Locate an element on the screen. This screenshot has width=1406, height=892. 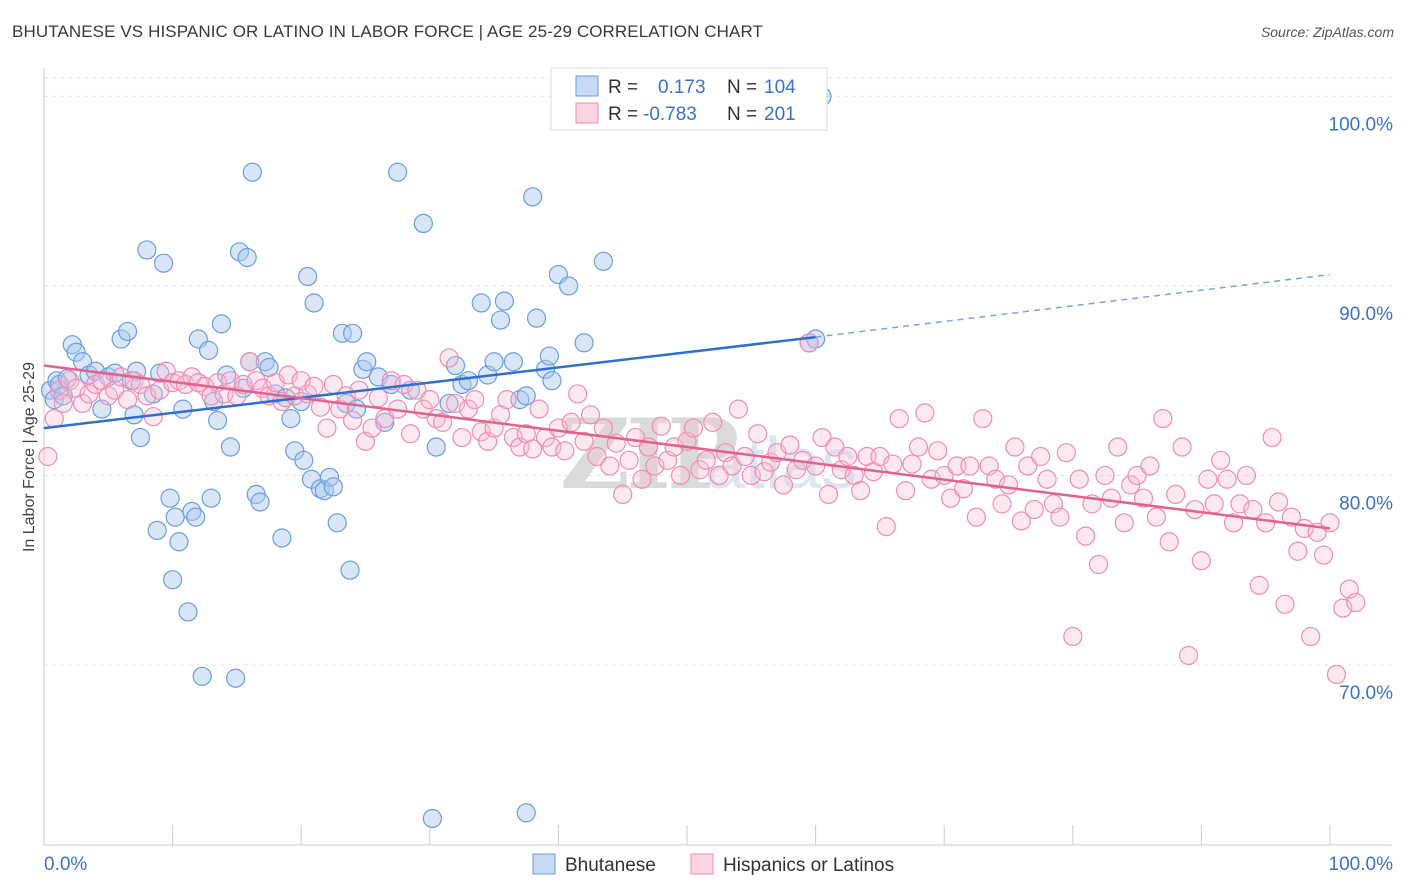
legend-n-value-1: 104 is located at coordinates (780, 87).